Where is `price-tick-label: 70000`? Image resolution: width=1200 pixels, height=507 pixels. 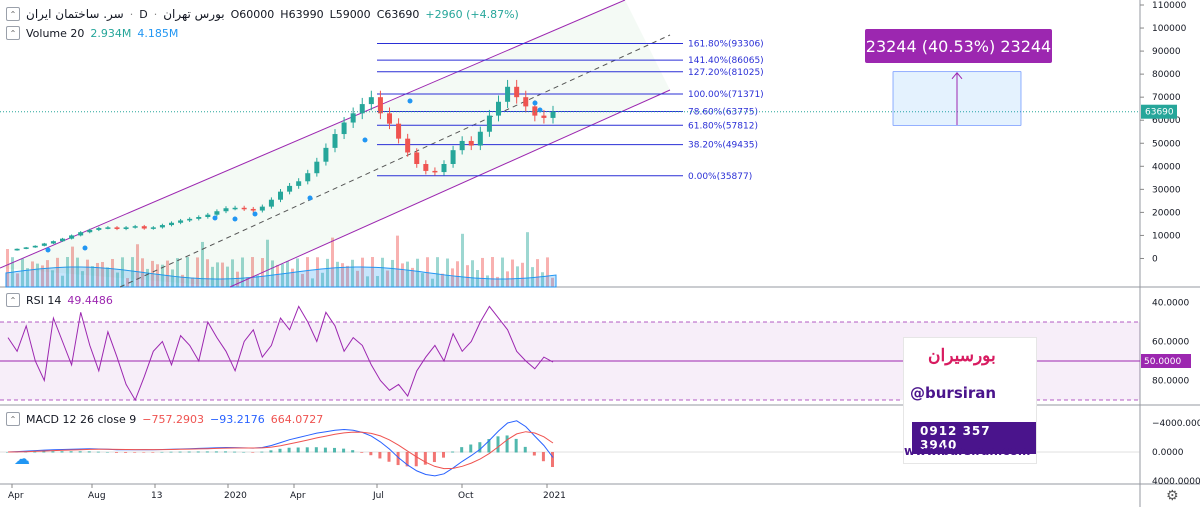 price-tick-label: 70000 is located at coordinates (1166, 98).